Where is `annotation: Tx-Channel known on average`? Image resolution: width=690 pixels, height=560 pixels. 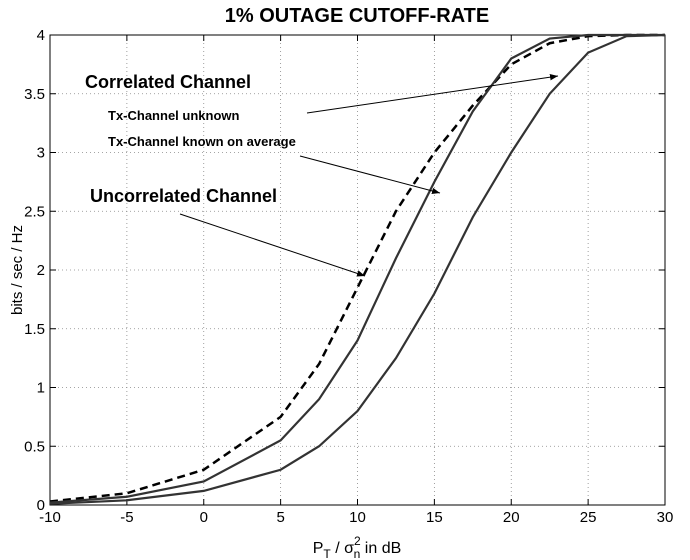 annotation: Tx-Channel known on average is located at coordinates (202, 141).